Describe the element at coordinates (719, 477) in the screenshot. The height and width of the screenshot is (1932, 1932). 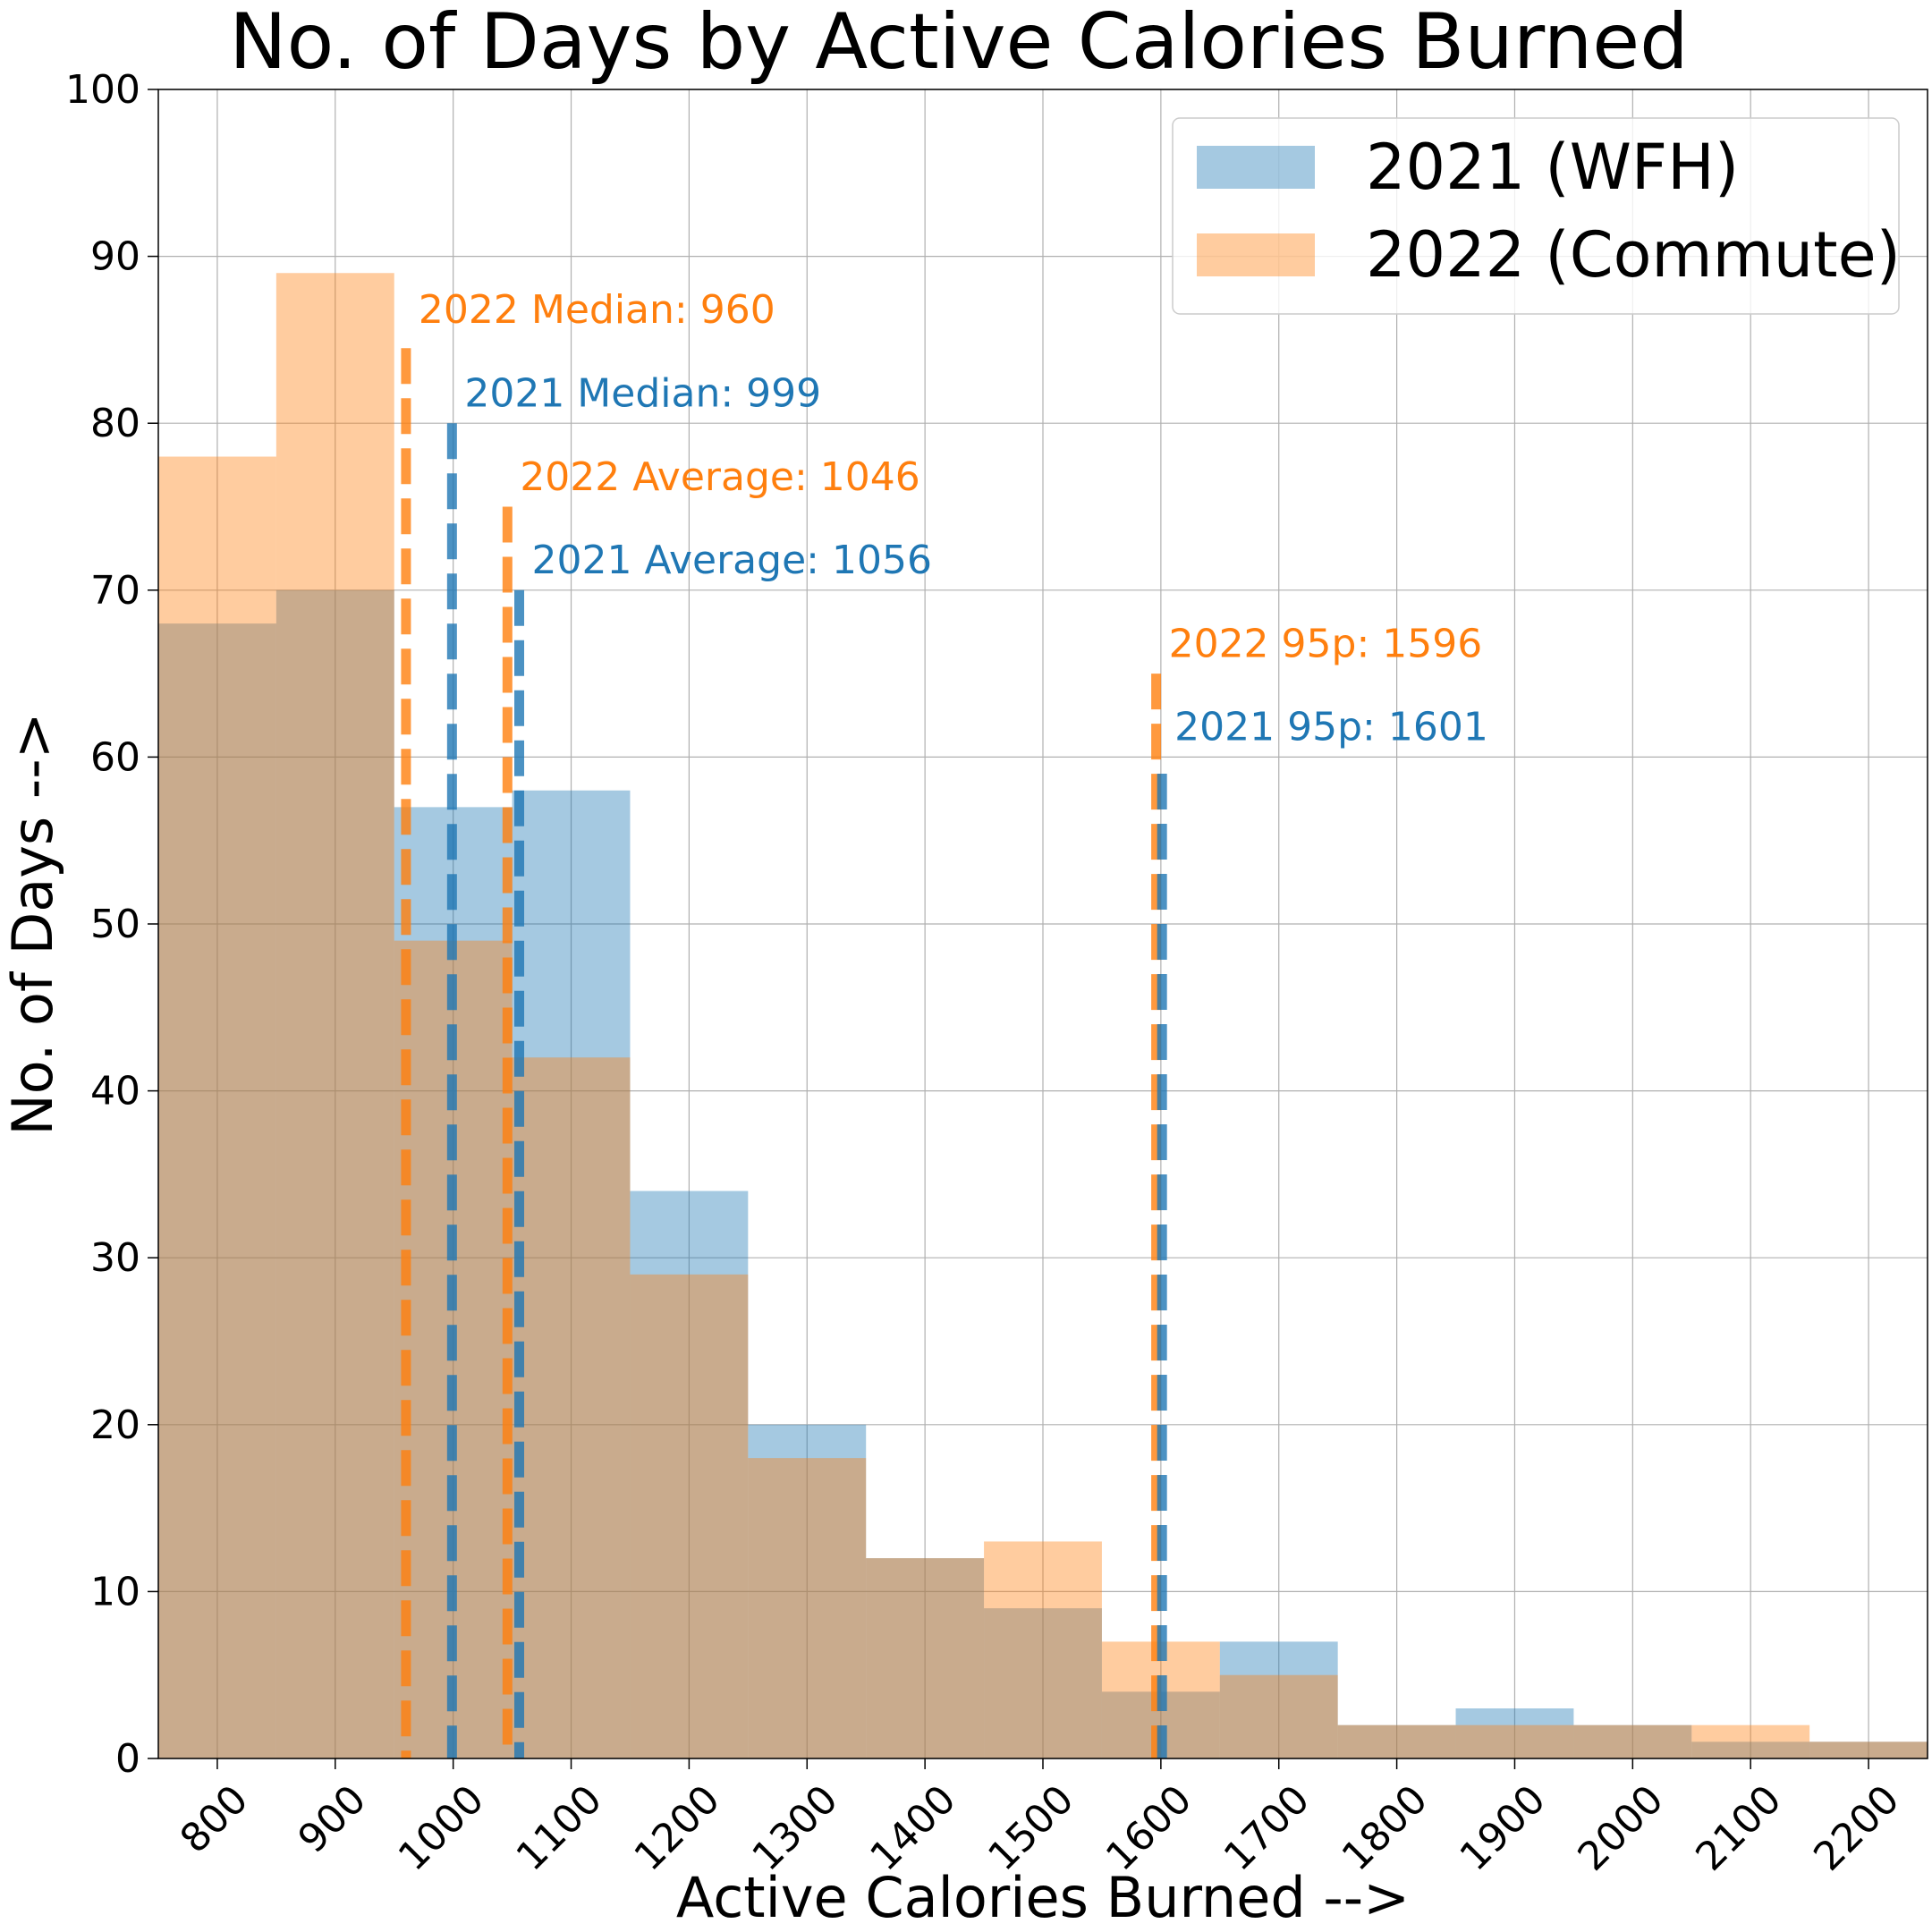
I see `reference-line-label: 2022 Average: 1046` at that location.